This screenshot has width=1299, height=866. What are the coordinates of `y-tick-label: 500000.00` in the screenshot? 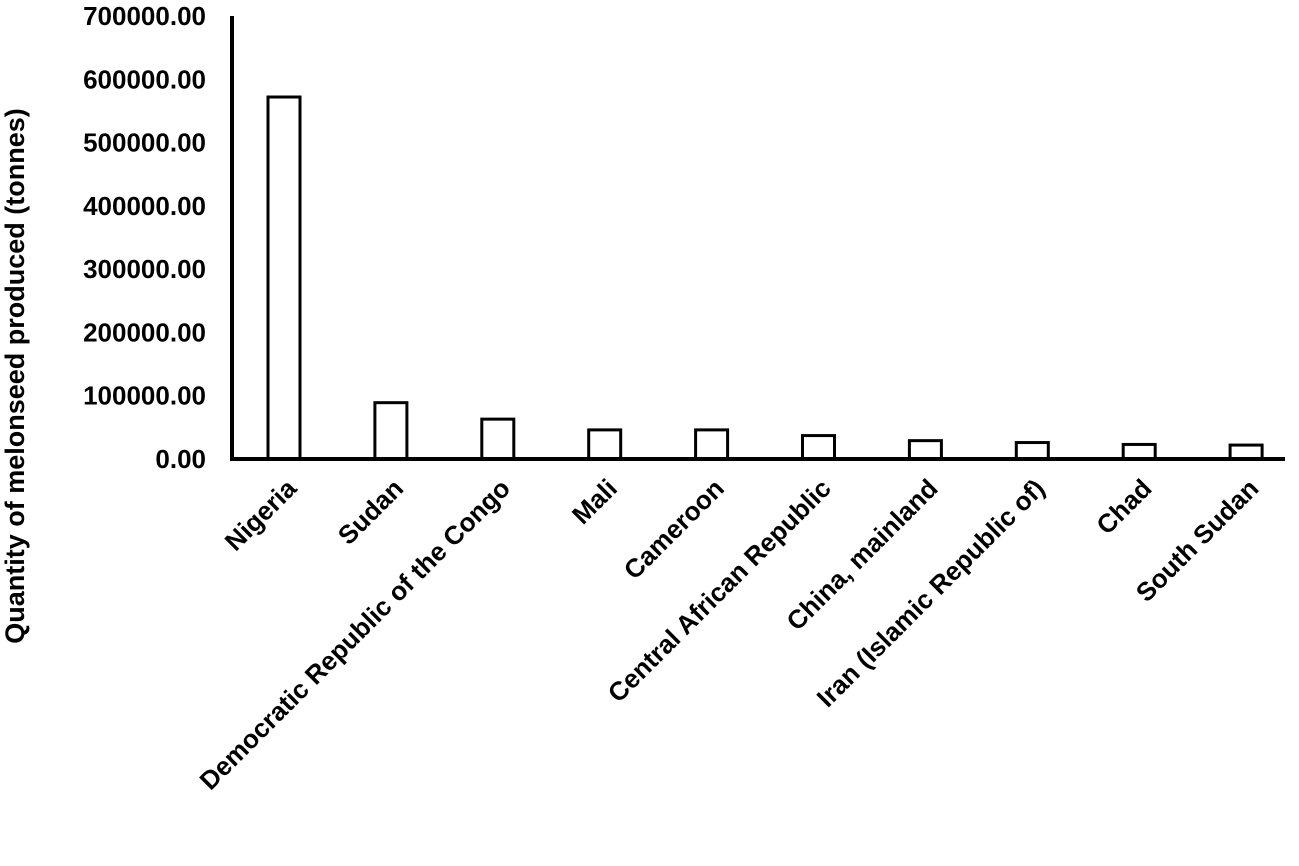 It's located at (144, 143).